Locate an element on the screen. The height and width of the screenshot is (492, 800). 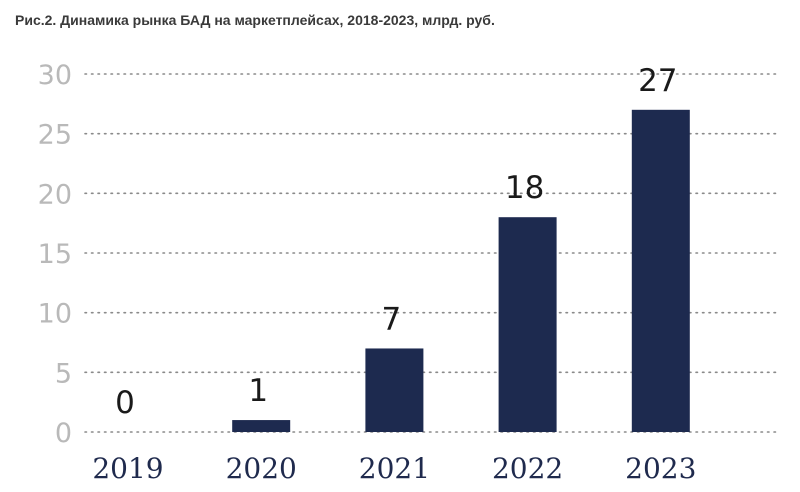
y-tick-label-25: 25 is located at coordinates (55, 135).